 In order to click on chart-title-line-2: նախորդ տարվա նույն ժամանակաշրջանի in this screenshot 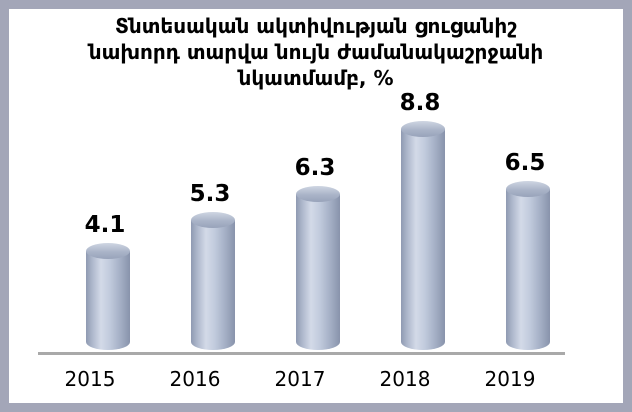, I will do `click(316, 52)`.